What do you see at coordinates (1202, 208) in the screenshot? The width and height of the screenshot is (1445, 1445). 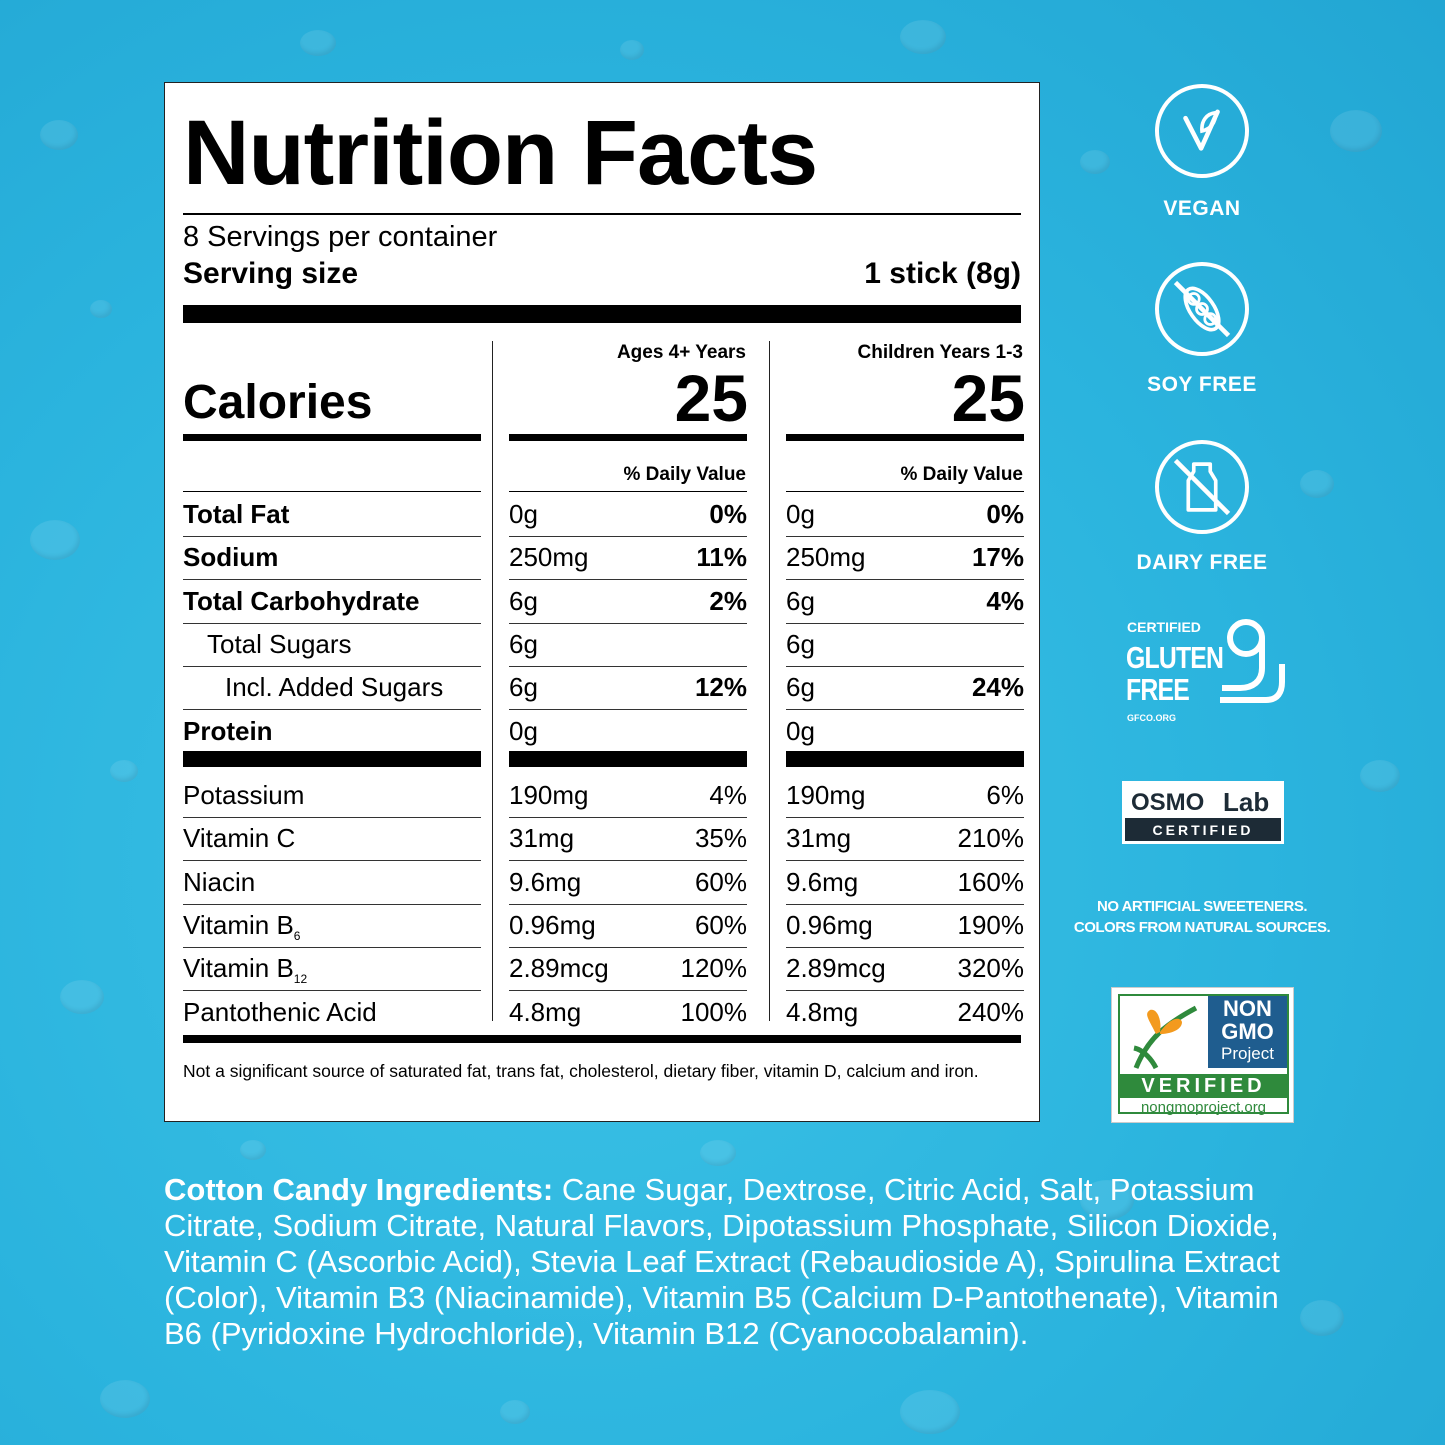 I see `vegan-label: VEGAN` at bounding box center [1202, 208].